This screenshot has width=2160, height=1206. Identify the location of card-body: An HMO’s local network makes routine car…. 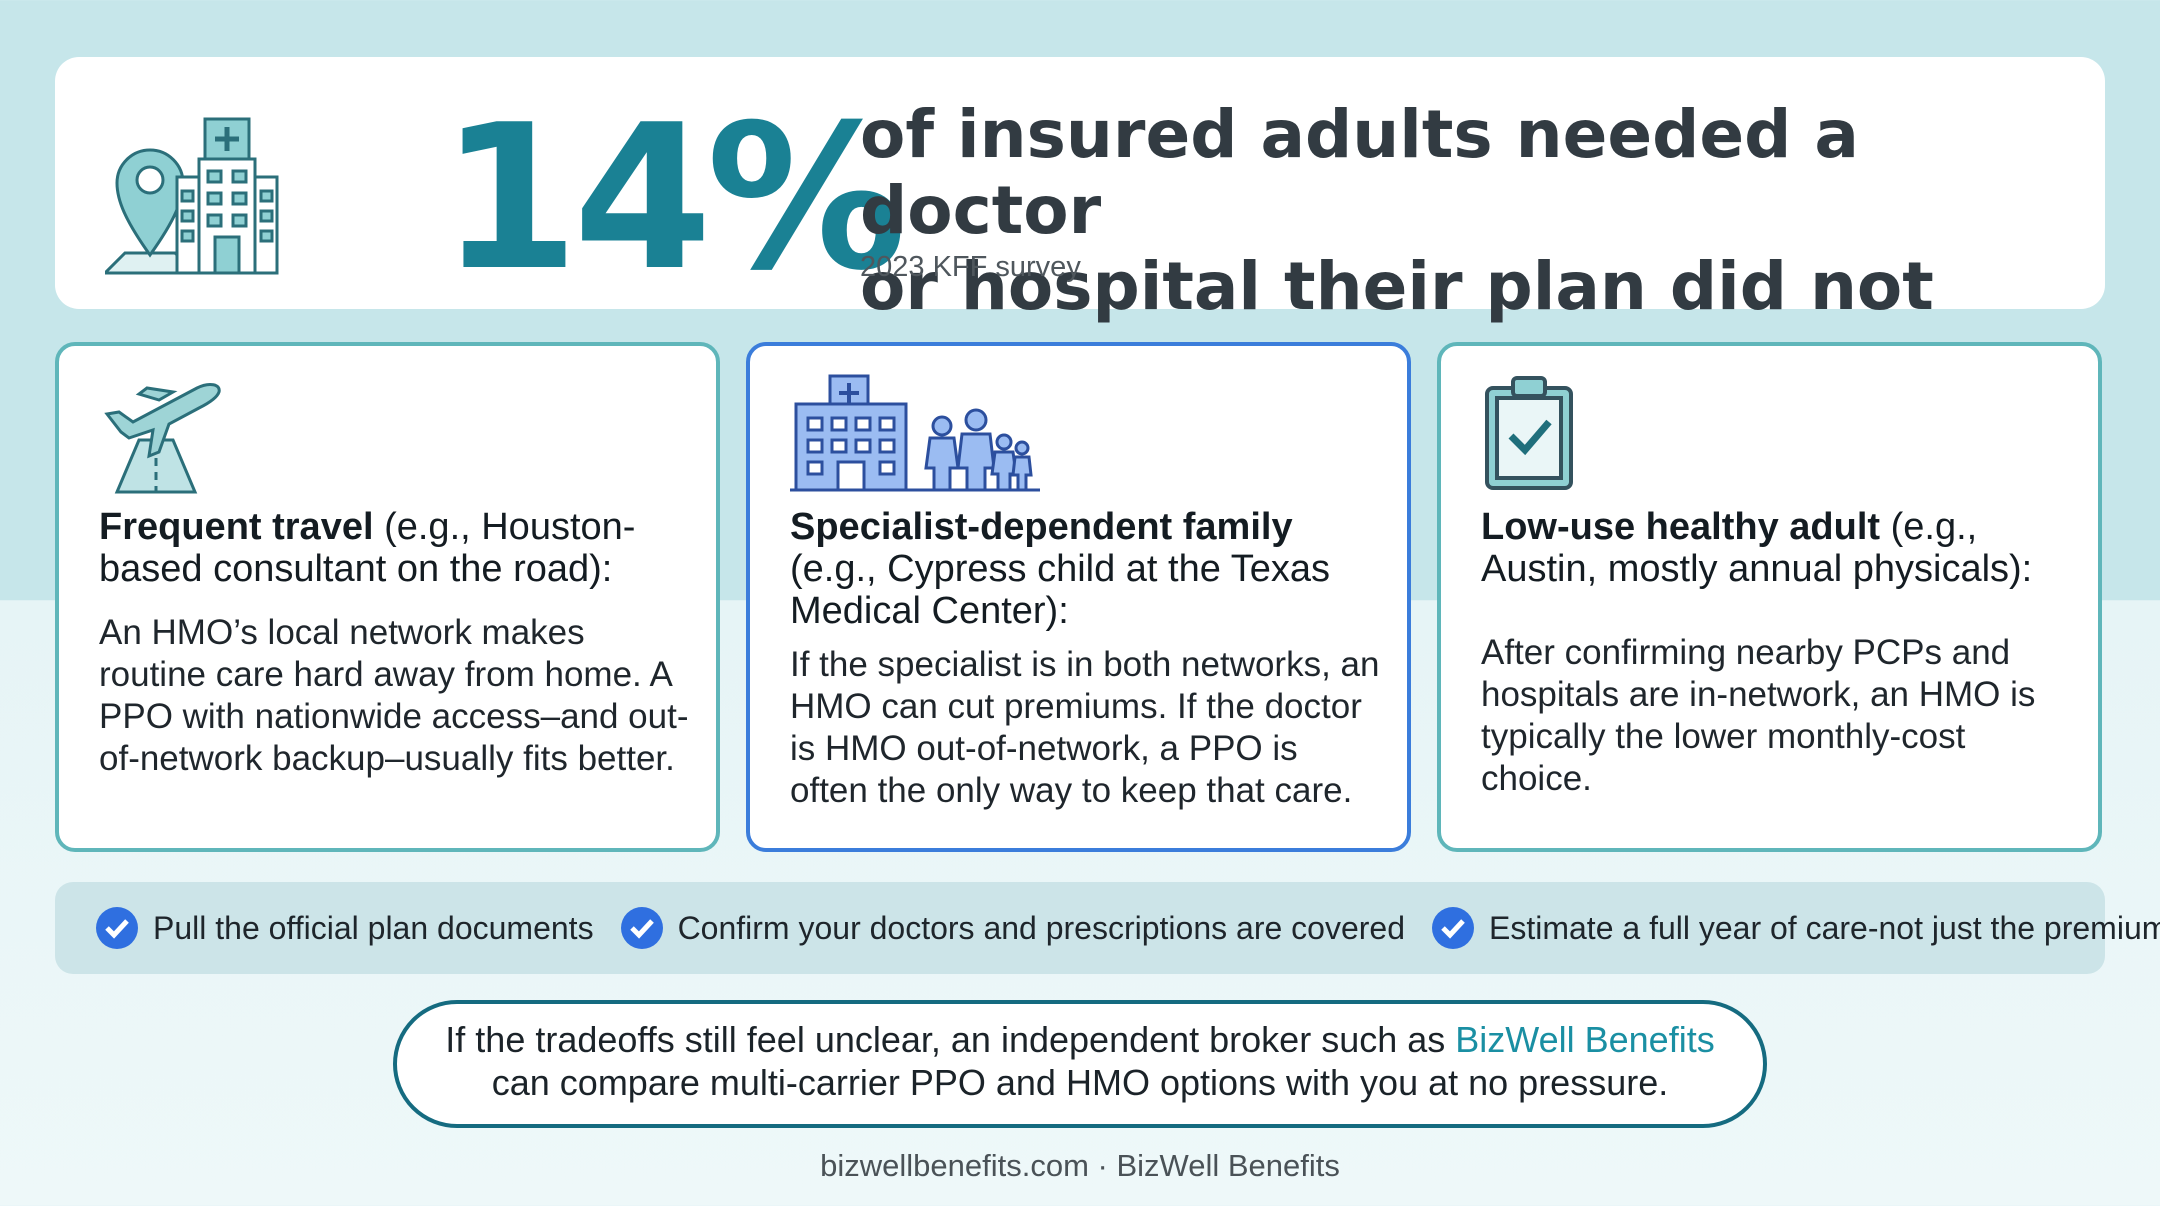
(394, 695).